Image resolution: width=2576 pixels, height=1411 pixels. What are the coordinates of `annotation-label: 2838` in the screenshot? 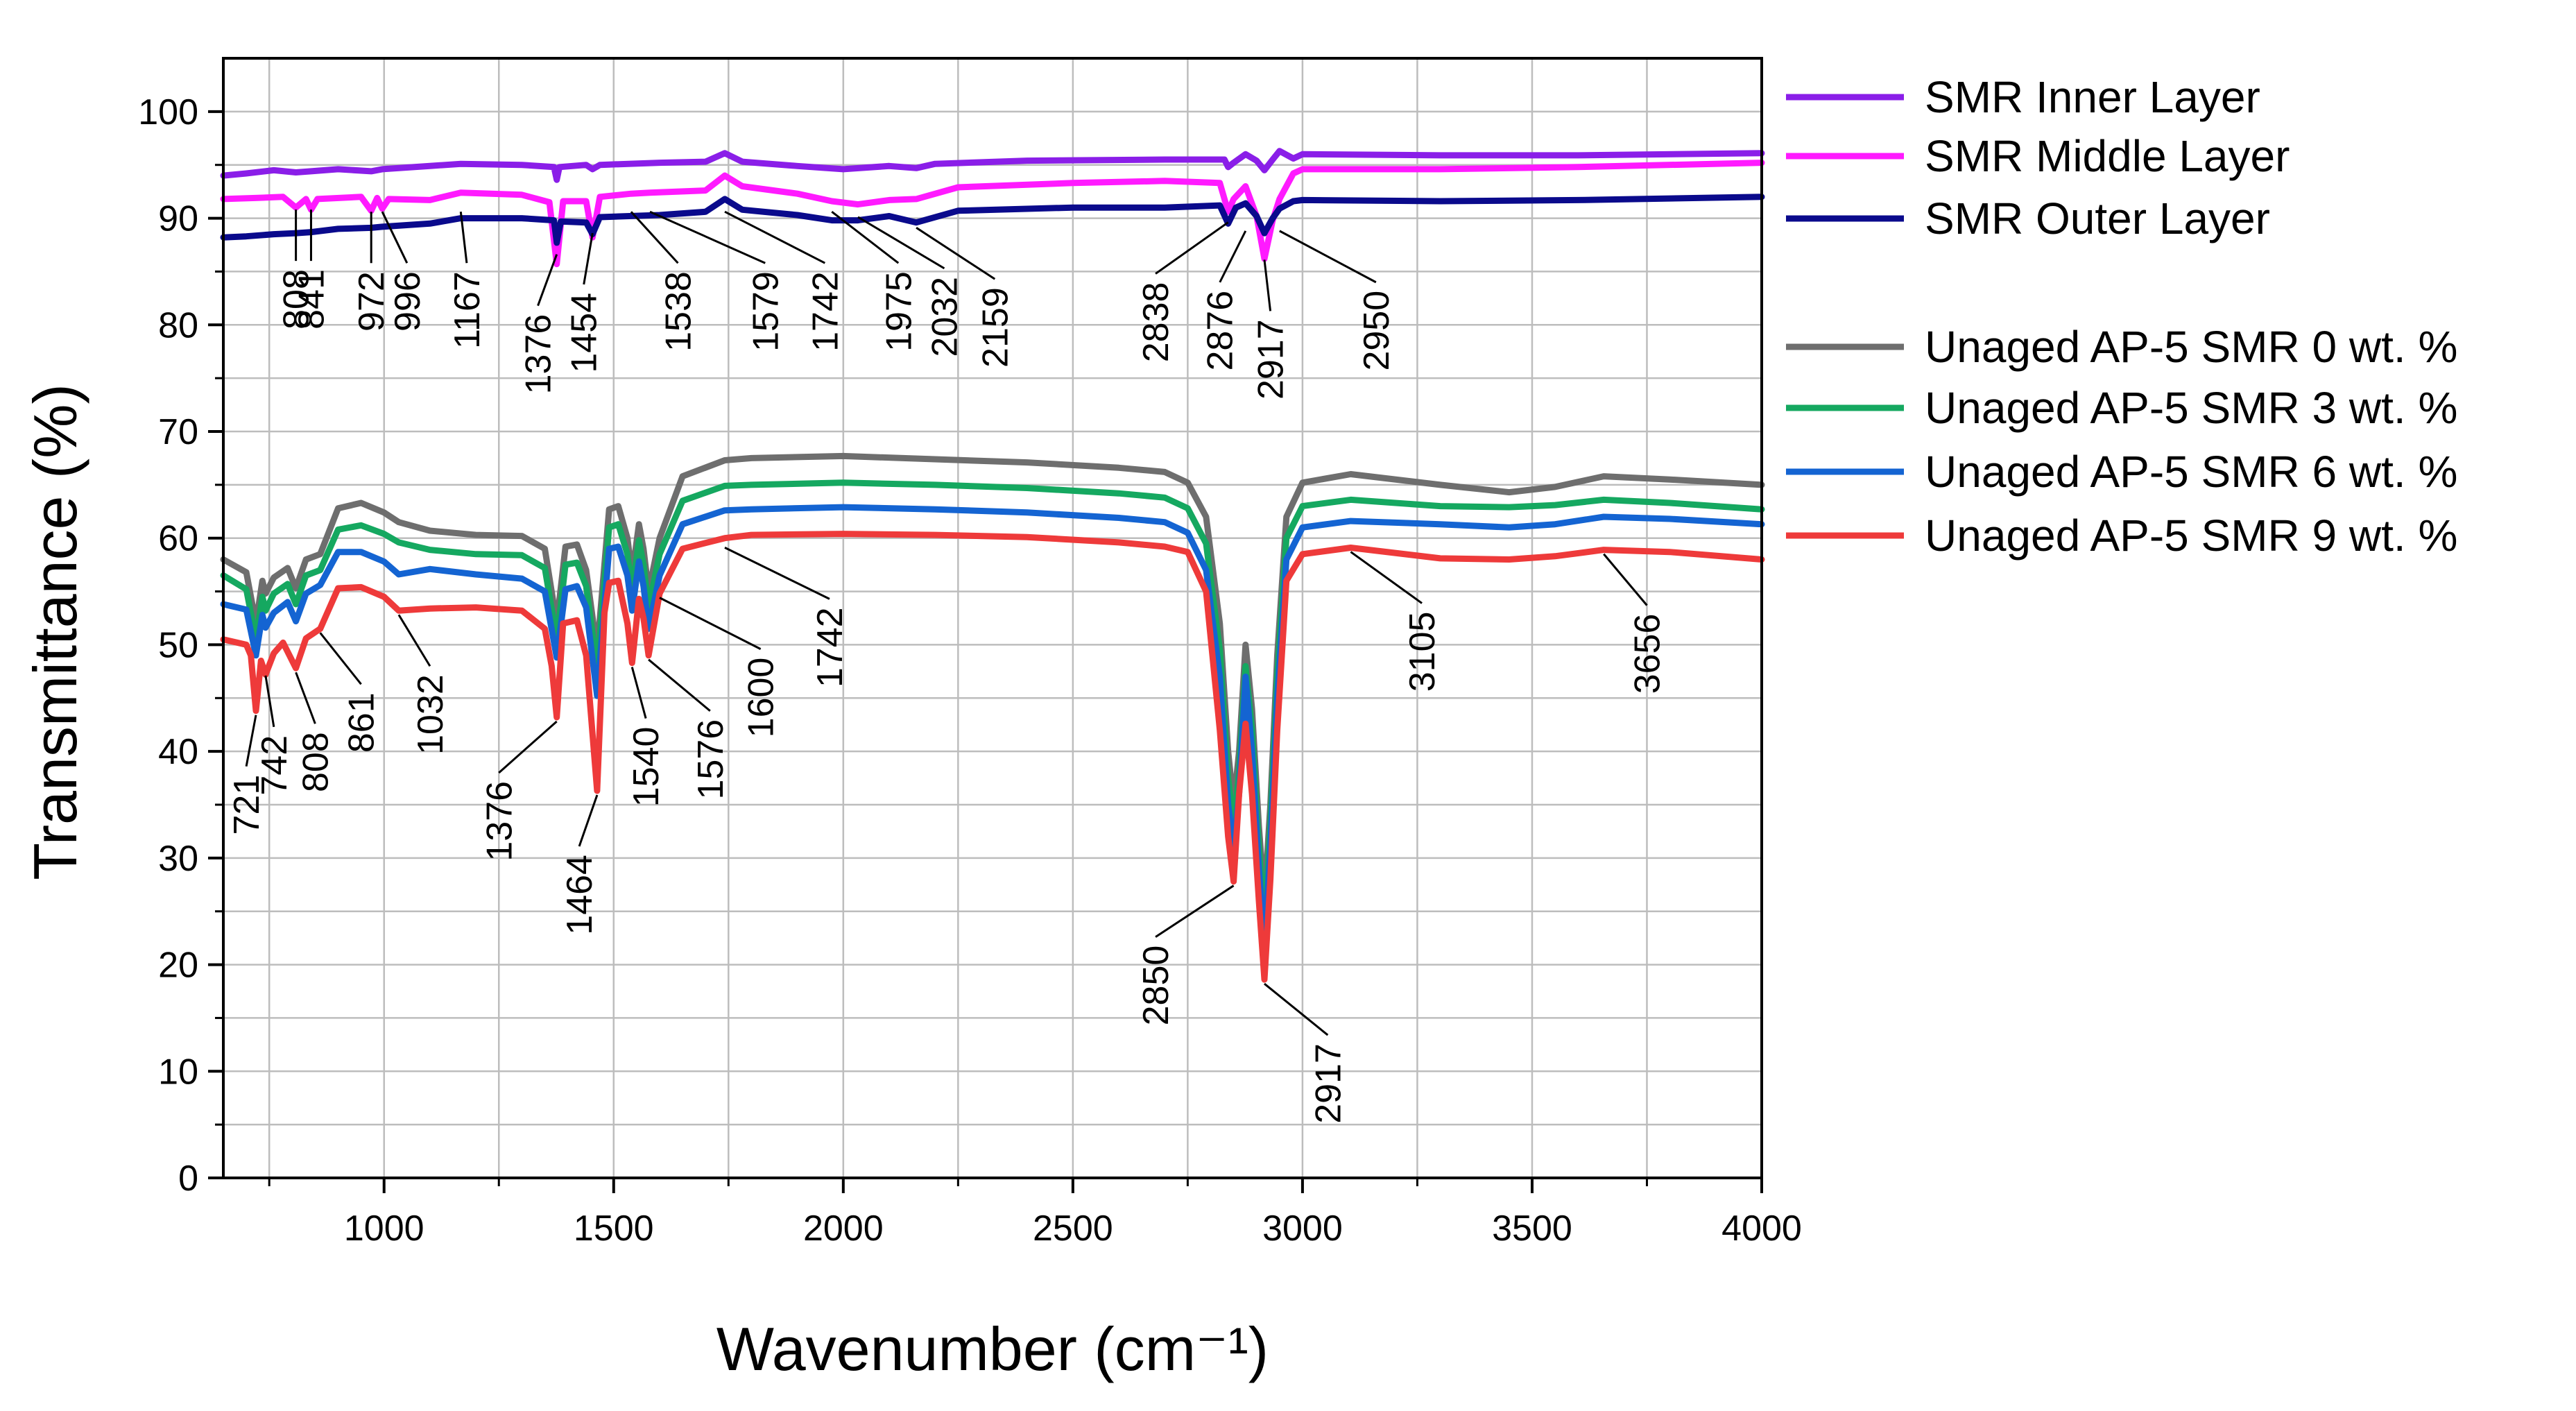 It's located at (1156, 322).